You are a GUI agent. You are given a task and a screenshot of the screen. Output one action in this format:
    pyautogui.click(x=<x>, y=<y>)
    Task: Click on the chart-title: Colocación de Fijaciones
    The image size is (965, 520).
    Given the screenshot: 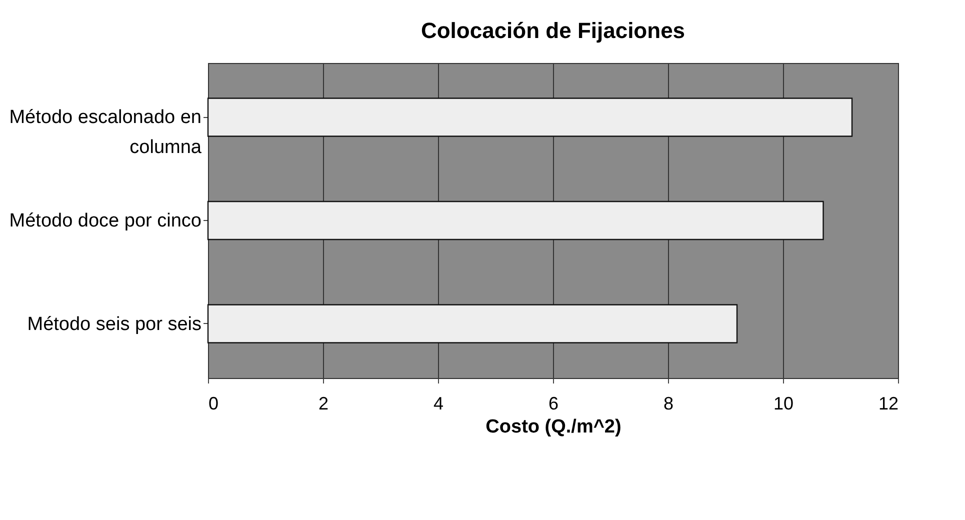 What is the action you would take?
    pyautogui.click(x=553, y=30)
    